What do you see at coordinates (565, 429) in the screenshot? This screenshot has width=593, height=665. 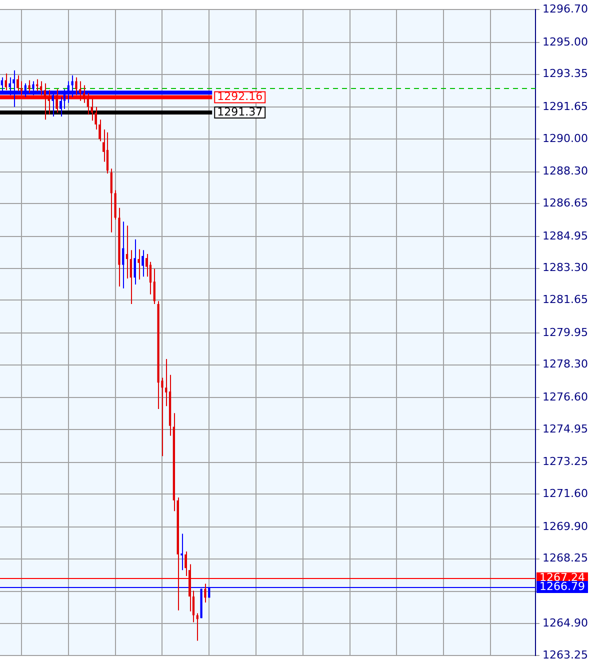 I see `y-tick-label: 1274.95` at bounding box center [565, 429].